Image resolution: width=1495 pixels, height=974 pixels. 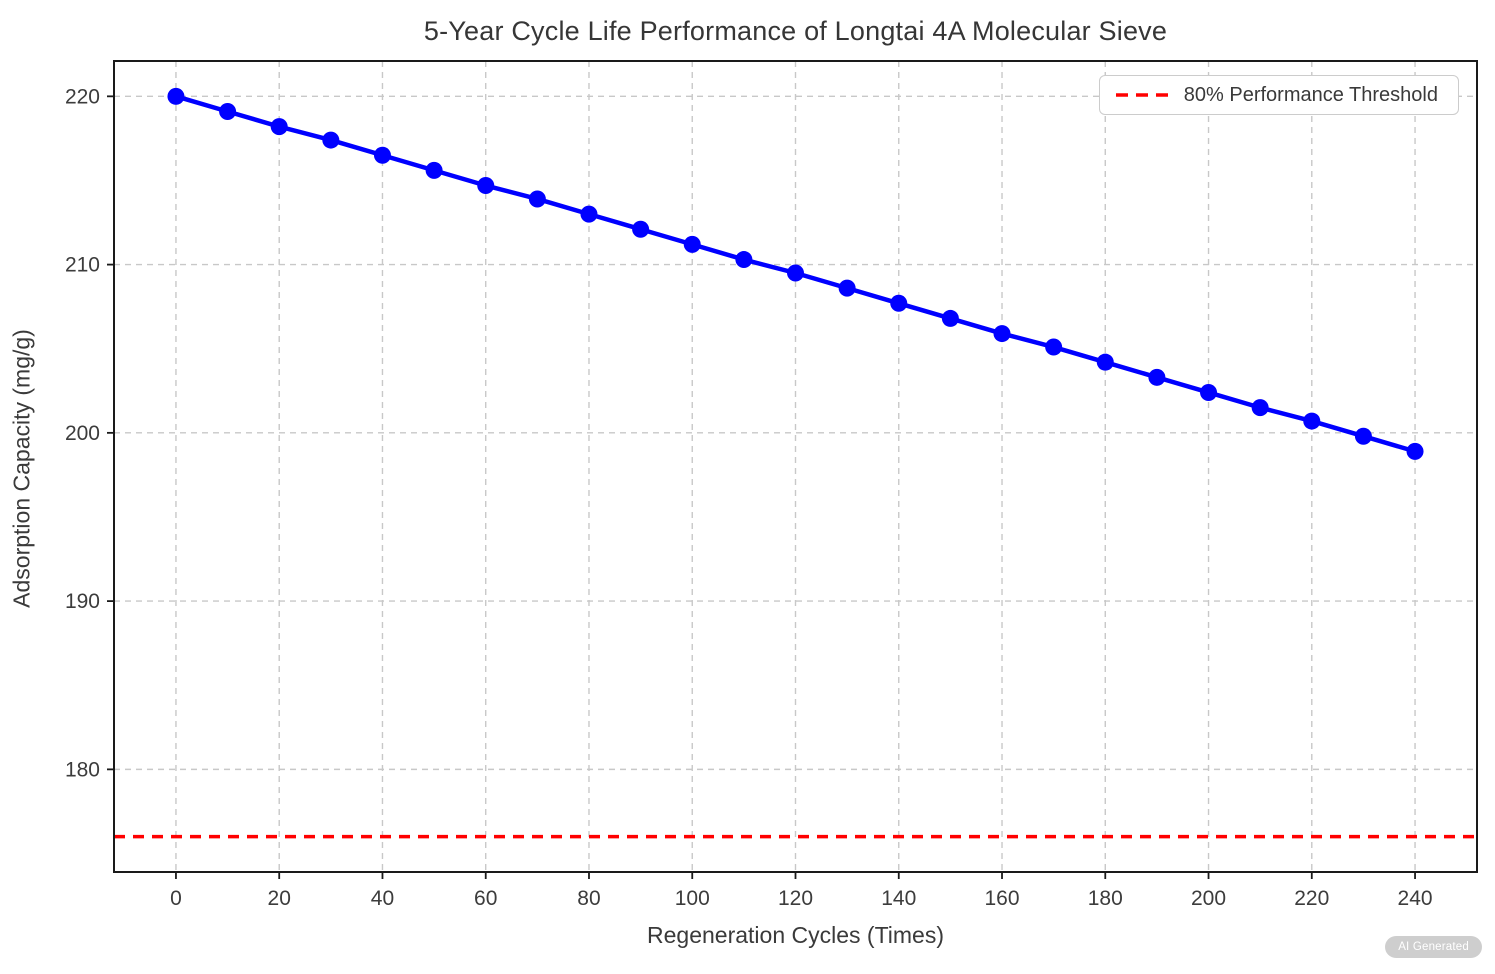 What do you see at coordinates (82, 96) in the screenshot?
I see `y-tick-label: 220` at bounding box center [82, 96].